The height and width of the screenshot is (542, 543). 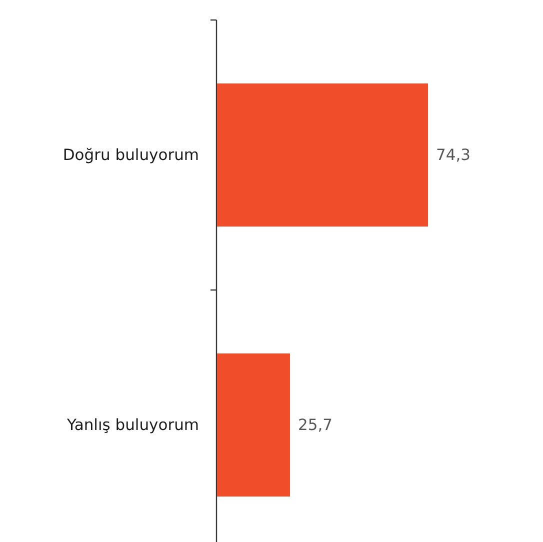 I want to click on y-tick-label: Doğru buluyorum, so click(x=130, y=155).